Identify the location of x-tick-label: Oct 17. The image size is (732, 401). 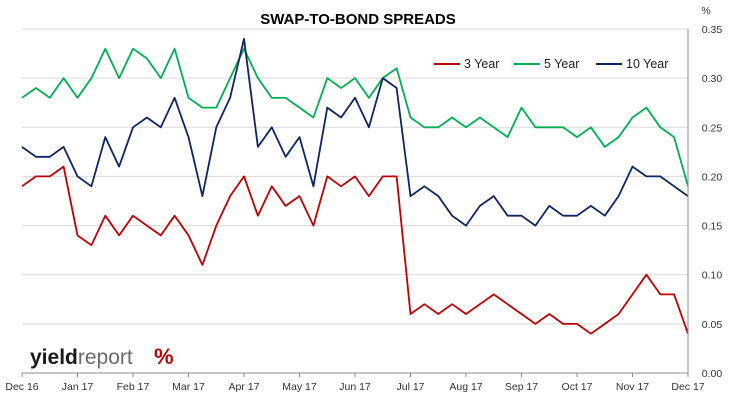
(577, 387).